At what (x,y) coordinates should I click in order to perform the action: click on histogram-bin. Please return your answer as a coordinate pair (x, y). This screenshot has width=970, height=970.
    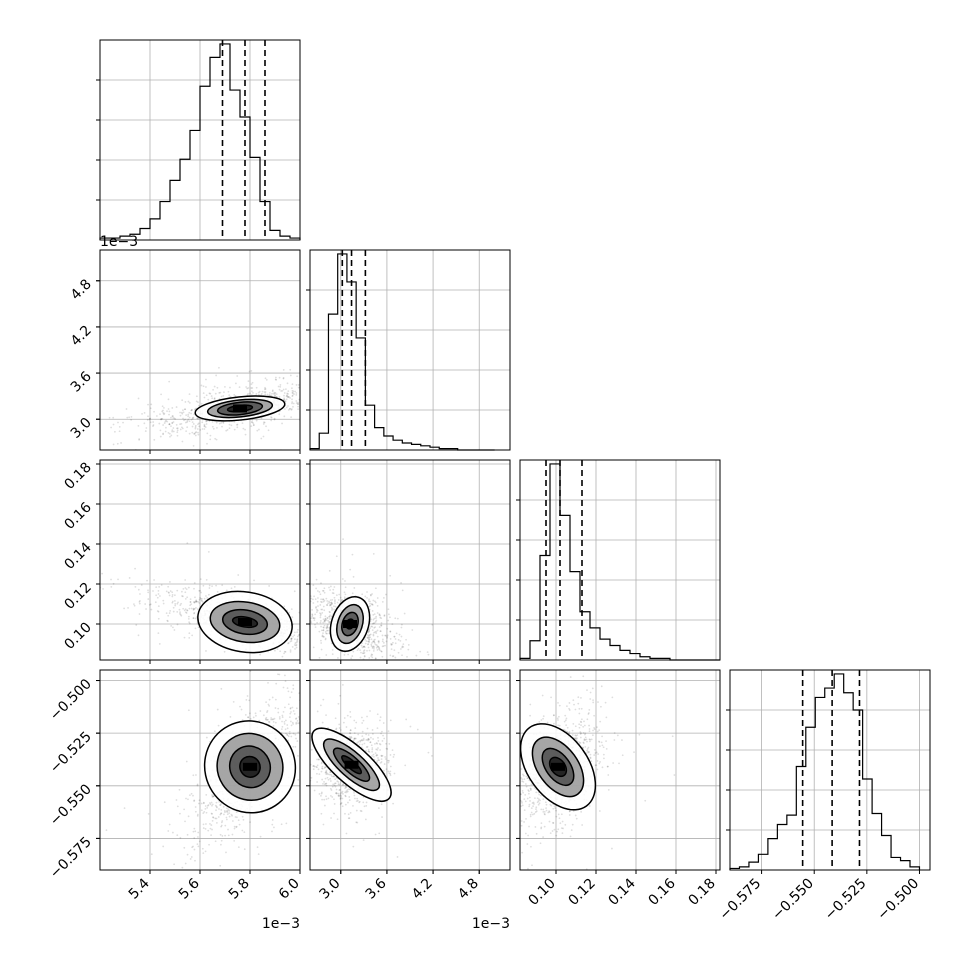
    Looking at the image, I should click on (762, 862).